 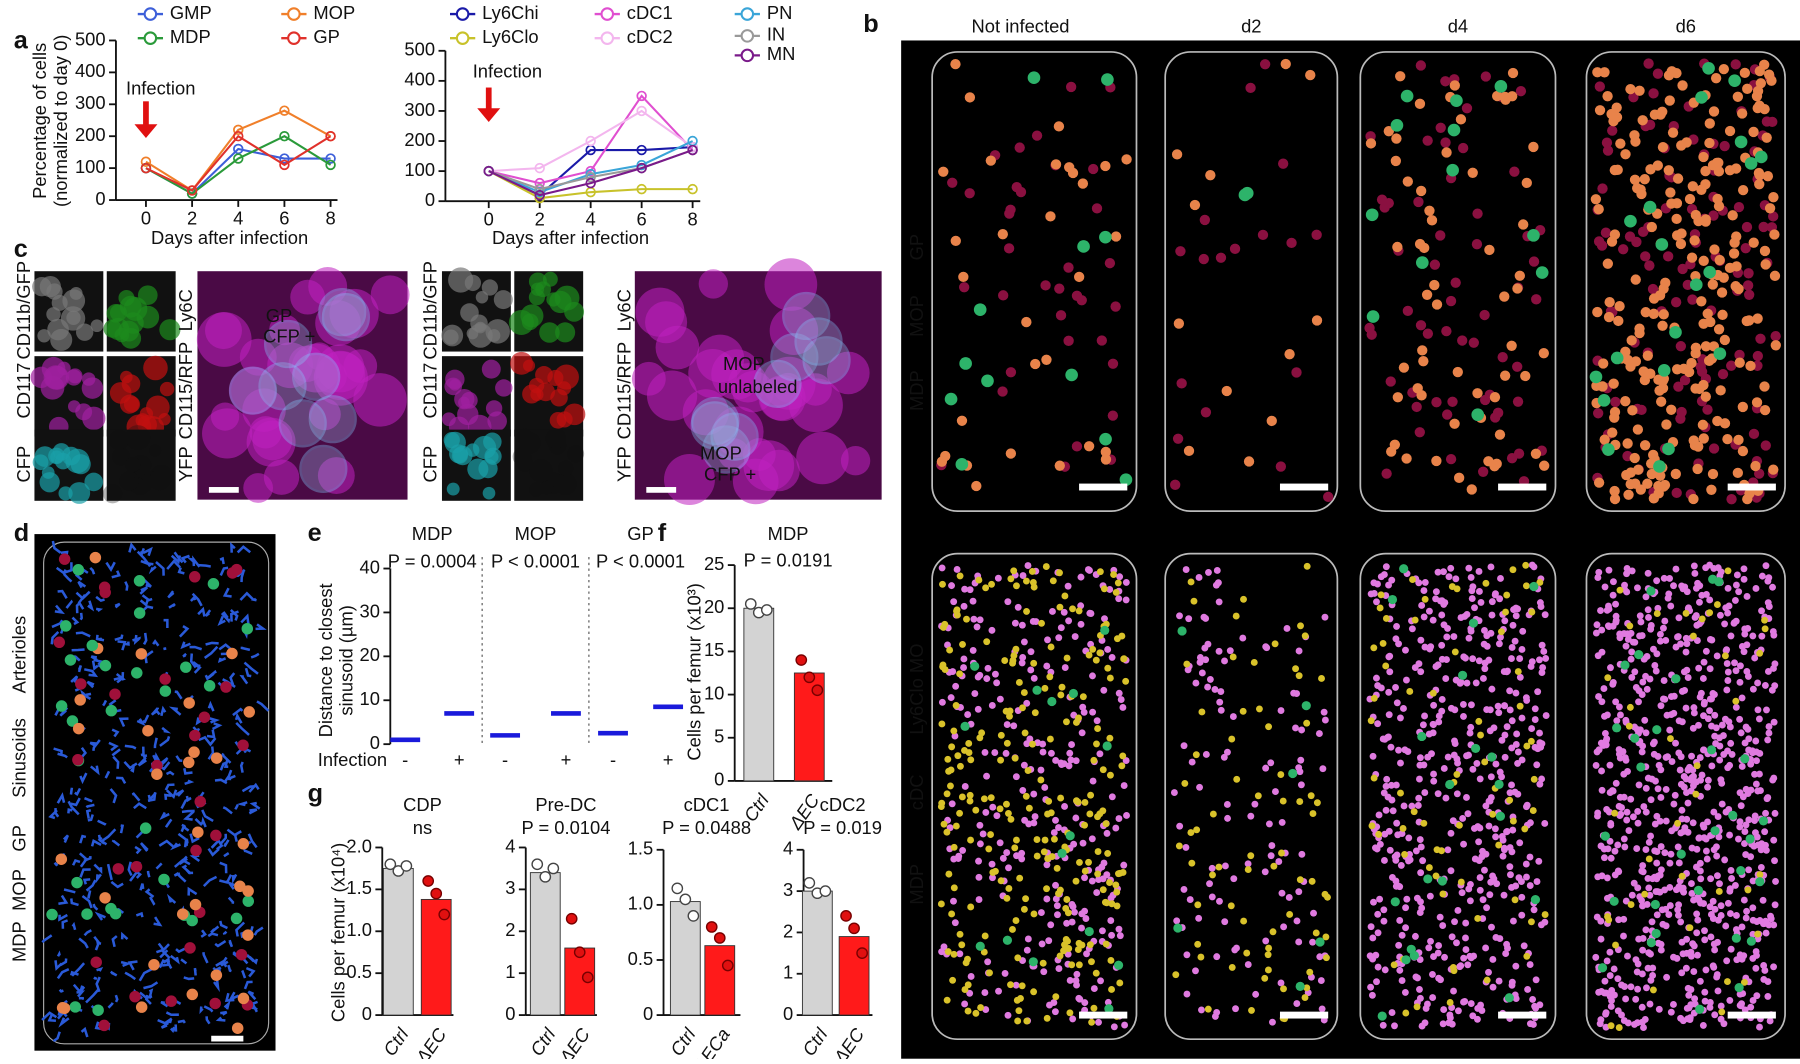 I want to click on y-tick-label: 2.0, so click(x=359, y=845).